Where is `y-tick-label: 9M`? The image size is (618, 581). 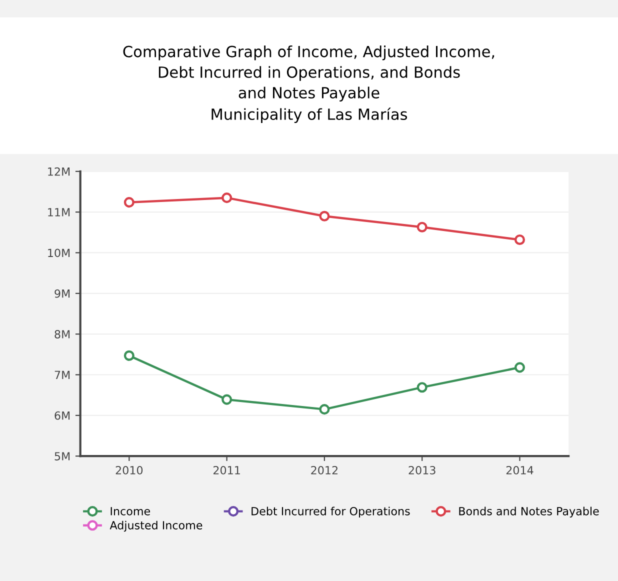 y-tick-label: 9M is located at coordinates (62, 293).